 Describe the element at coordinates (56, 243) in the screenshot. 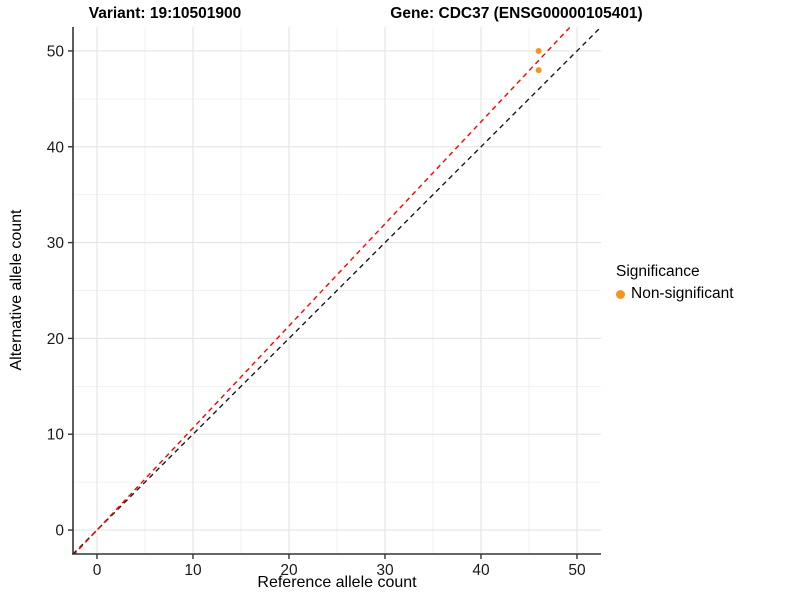

I see `y-tick-label: 30` at that location.